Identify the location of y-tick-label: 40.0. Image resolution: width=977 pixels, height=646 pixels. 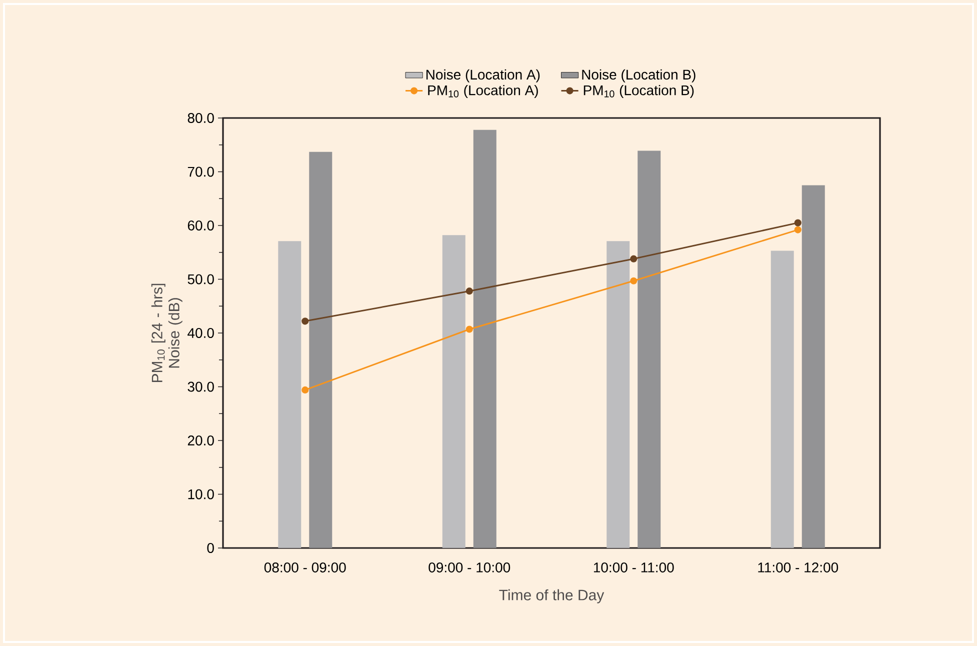
(201, 333).